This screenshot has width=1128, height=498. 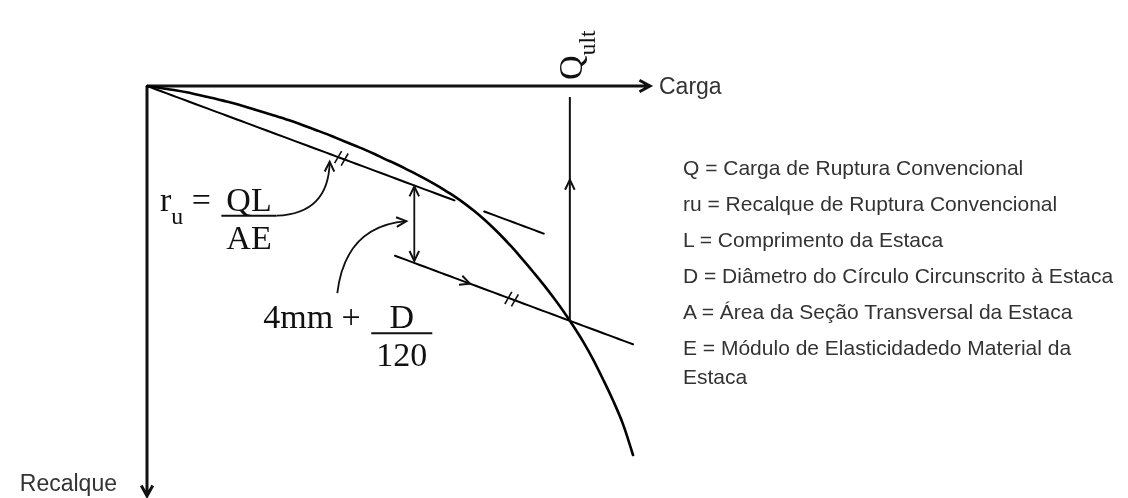 I want to click on text: L = Comprimento da Estaca, so click(x=813, y=239).